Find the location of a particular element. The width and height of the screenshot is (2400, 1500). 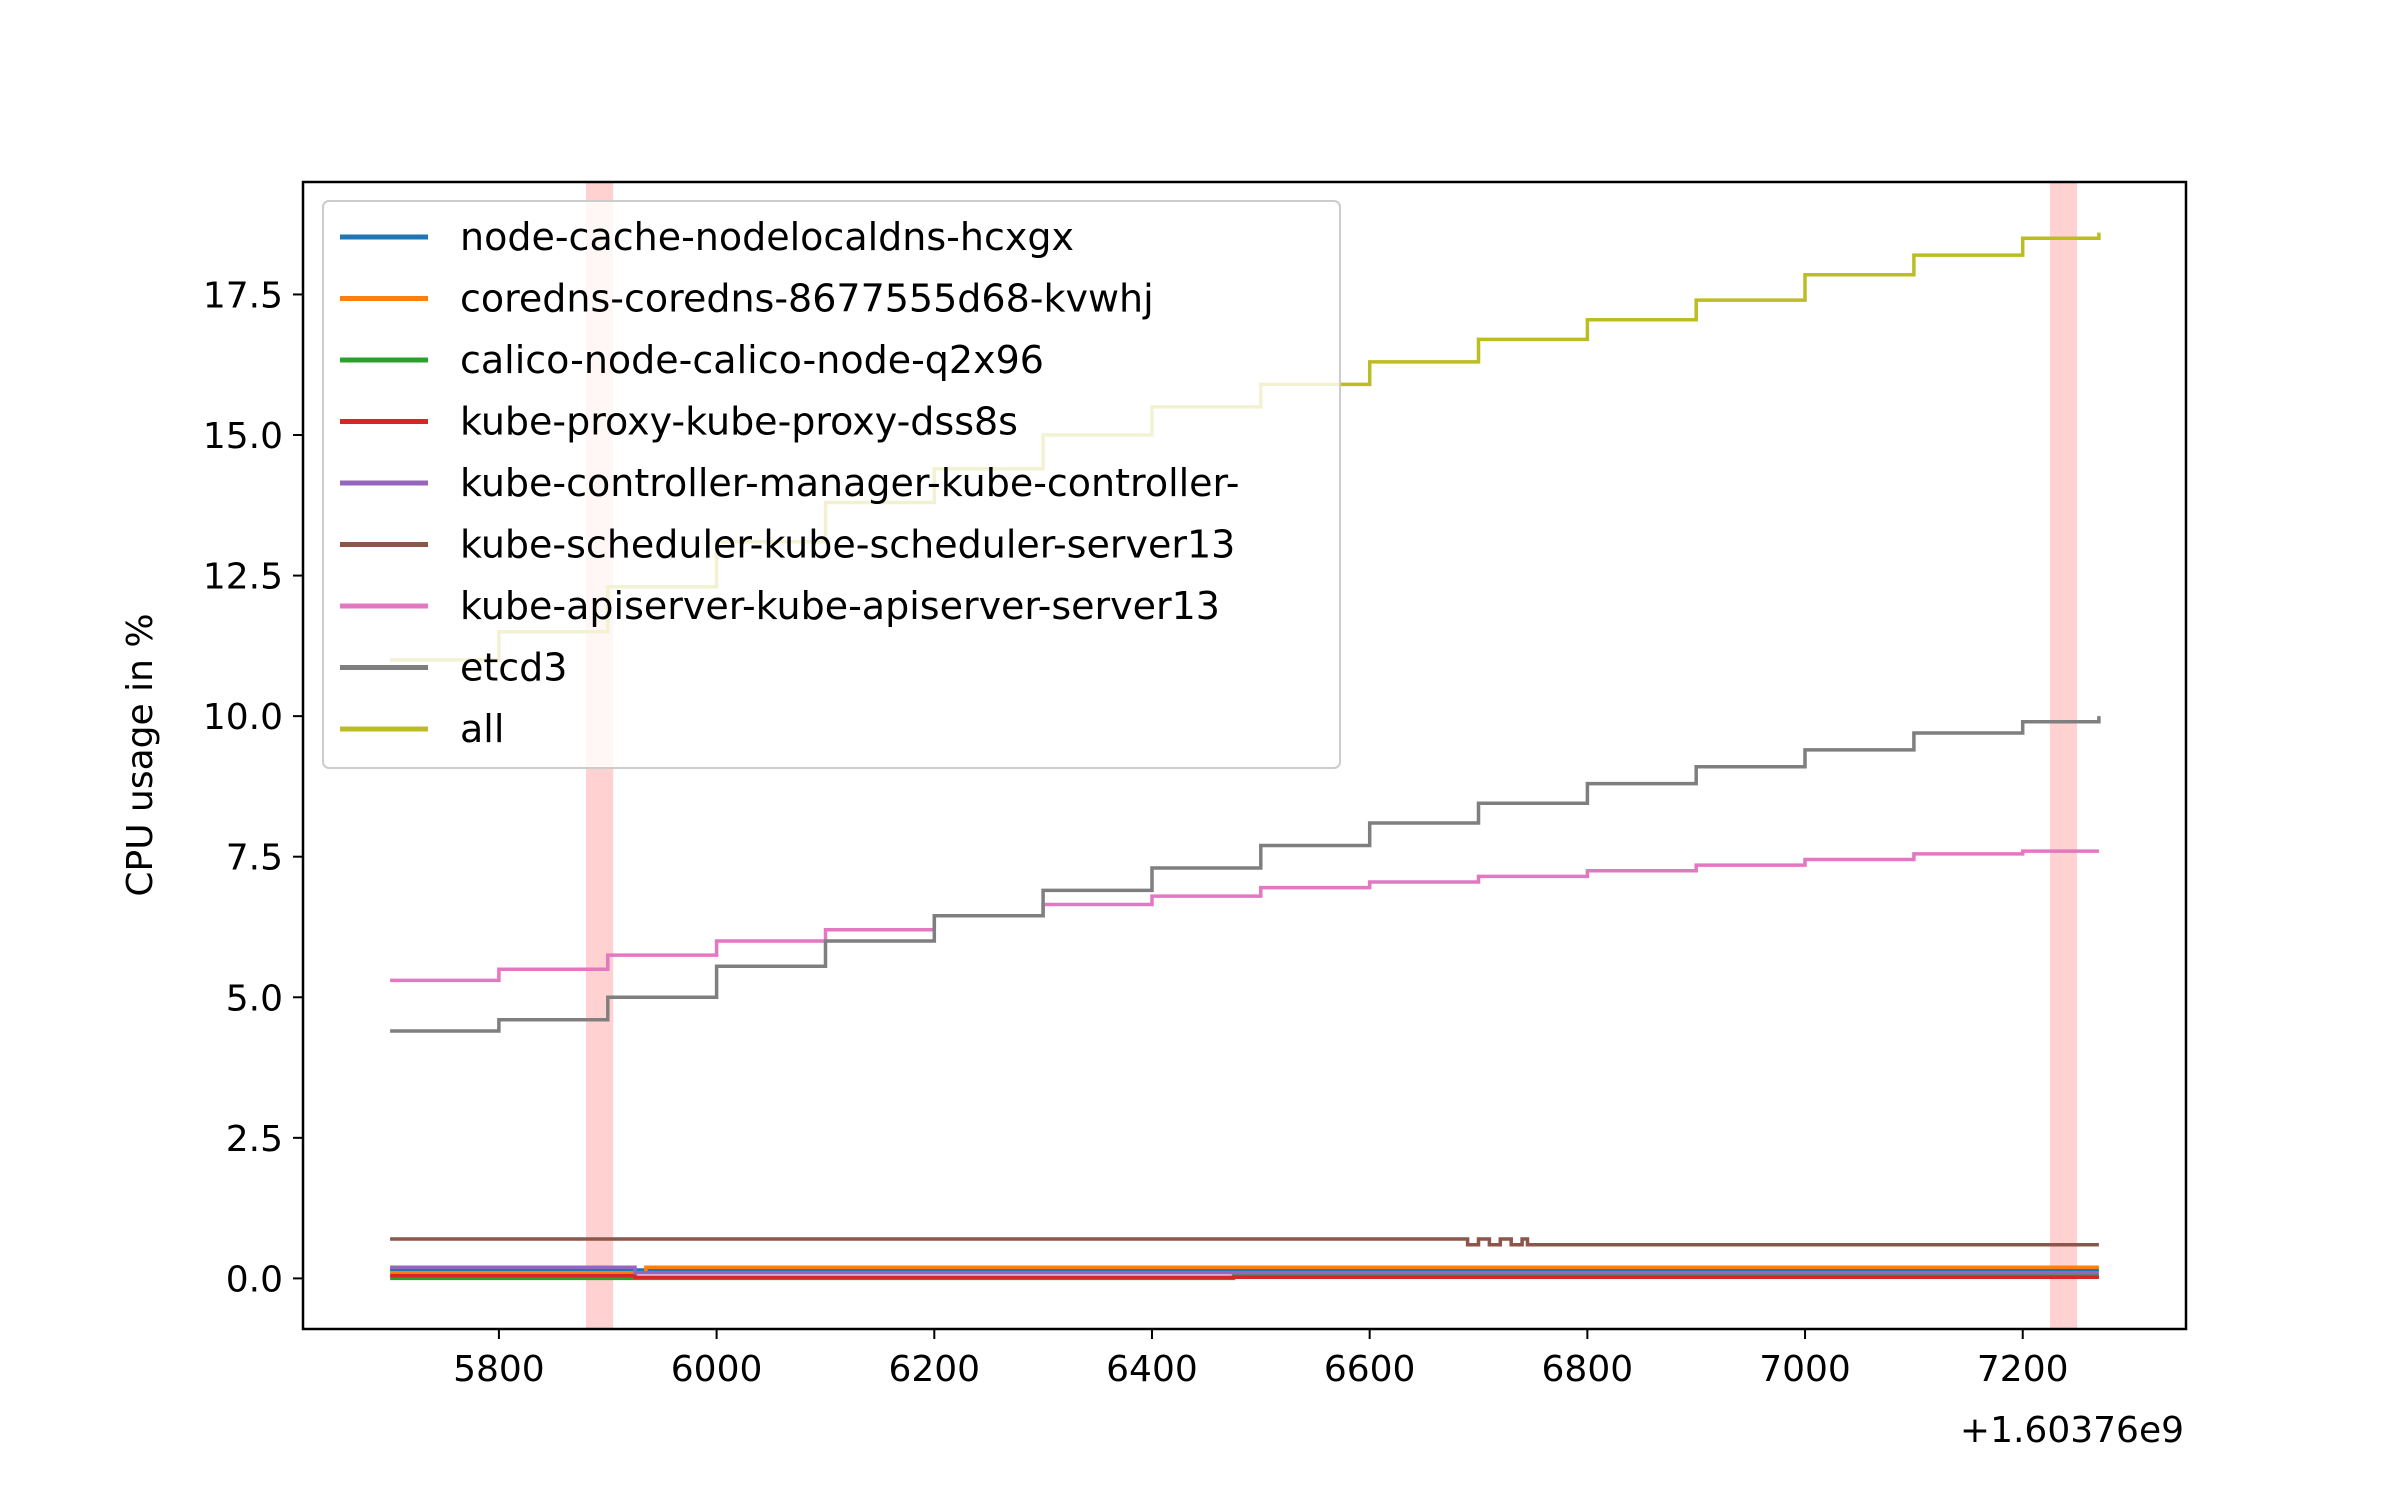

legend-label: kube-controller-manager-kube-controller- is located at coordinates (849, 483).